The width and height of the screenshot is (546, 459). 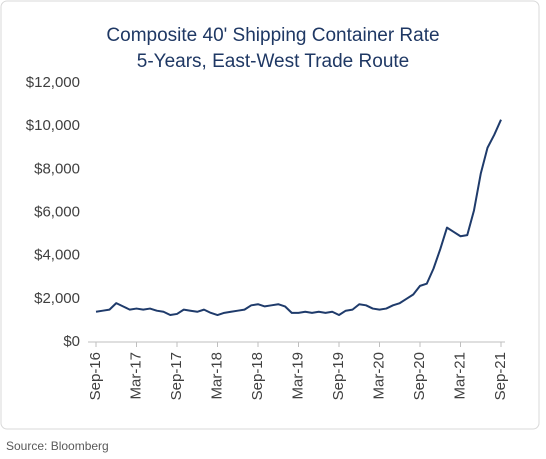 What do you see at coordinates (459, 376) in the screenshot?
I see `x-tick-label: Mar-21` at bounding box center [459, 376].